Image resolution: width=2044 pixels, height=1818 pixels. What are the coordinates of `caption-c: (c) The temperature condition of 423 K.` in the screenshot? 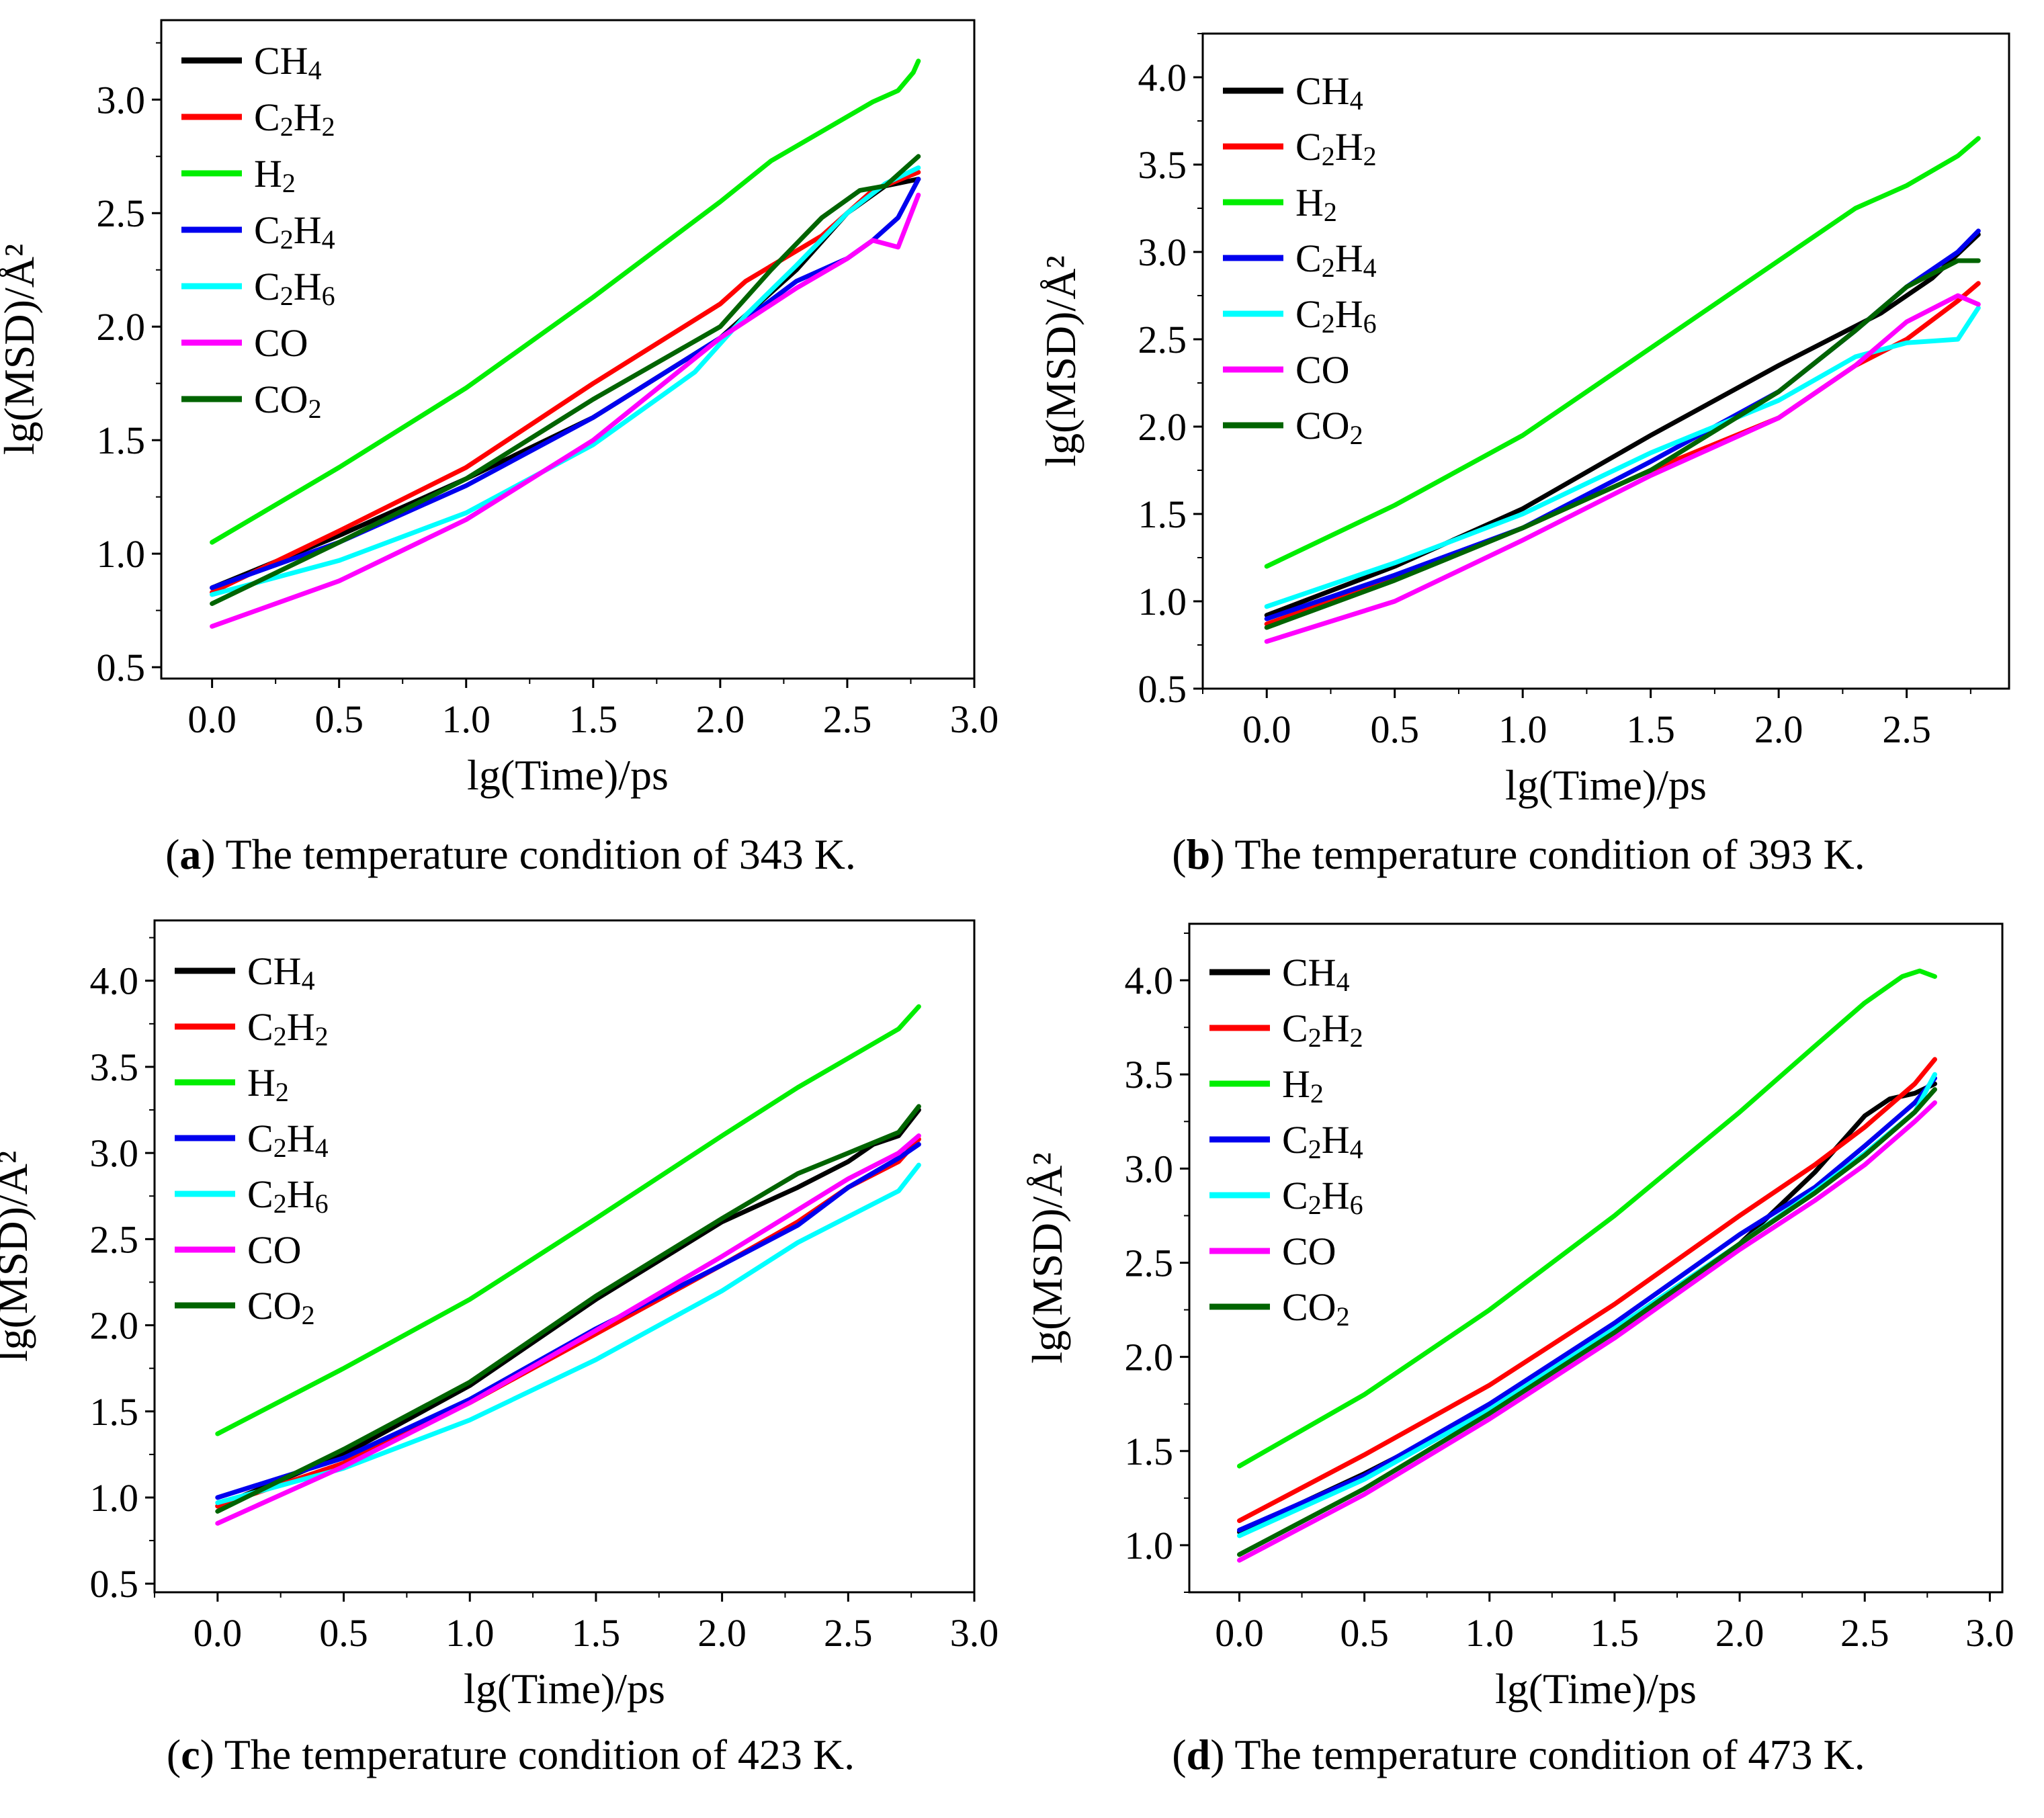 It's located at (510, 1754).